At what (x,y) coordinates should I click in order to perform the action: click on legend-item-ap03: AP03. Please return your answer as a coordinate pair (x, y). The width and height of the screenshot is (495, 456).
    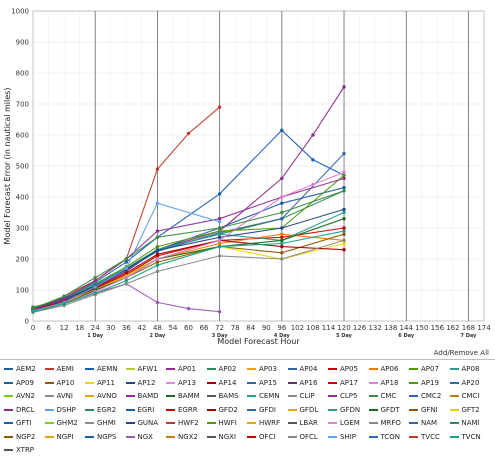
    Looking at the image, I should click on (262, 369).